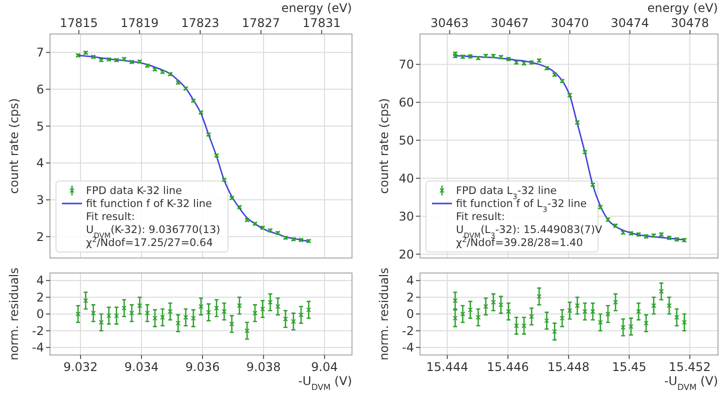  Describe the element at coordinates (569, 367) in the screenshot. I see `x-tick-label: 15.448` at that location.